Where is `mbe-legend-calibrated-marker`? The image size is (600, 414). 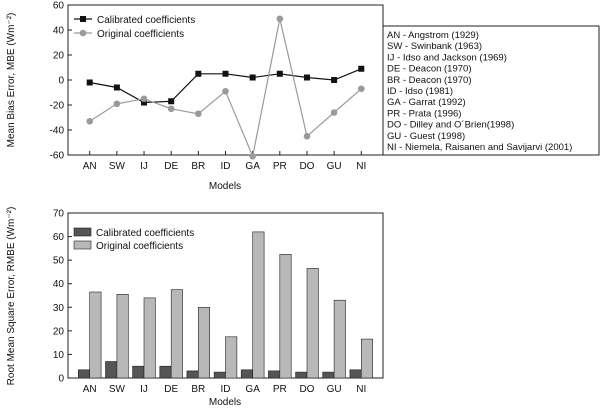 mbe-legend-calibrated-marker is located at coordinates (83, 19).